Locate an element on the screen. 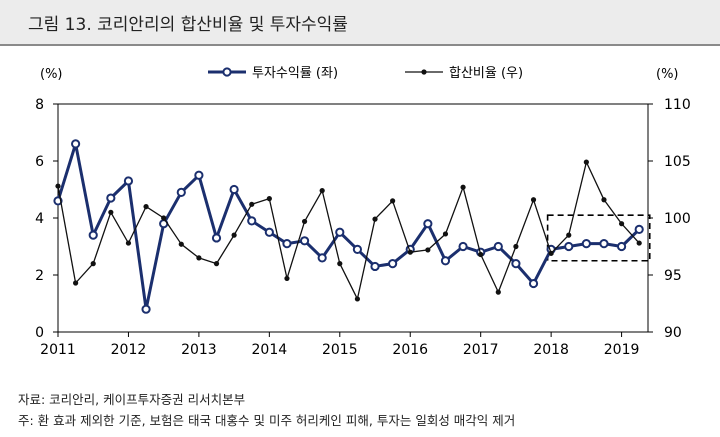 The width and height of the screenshot is (720, 437). x-axis-tick-label: 2016 is located at coordinates (410, 350).